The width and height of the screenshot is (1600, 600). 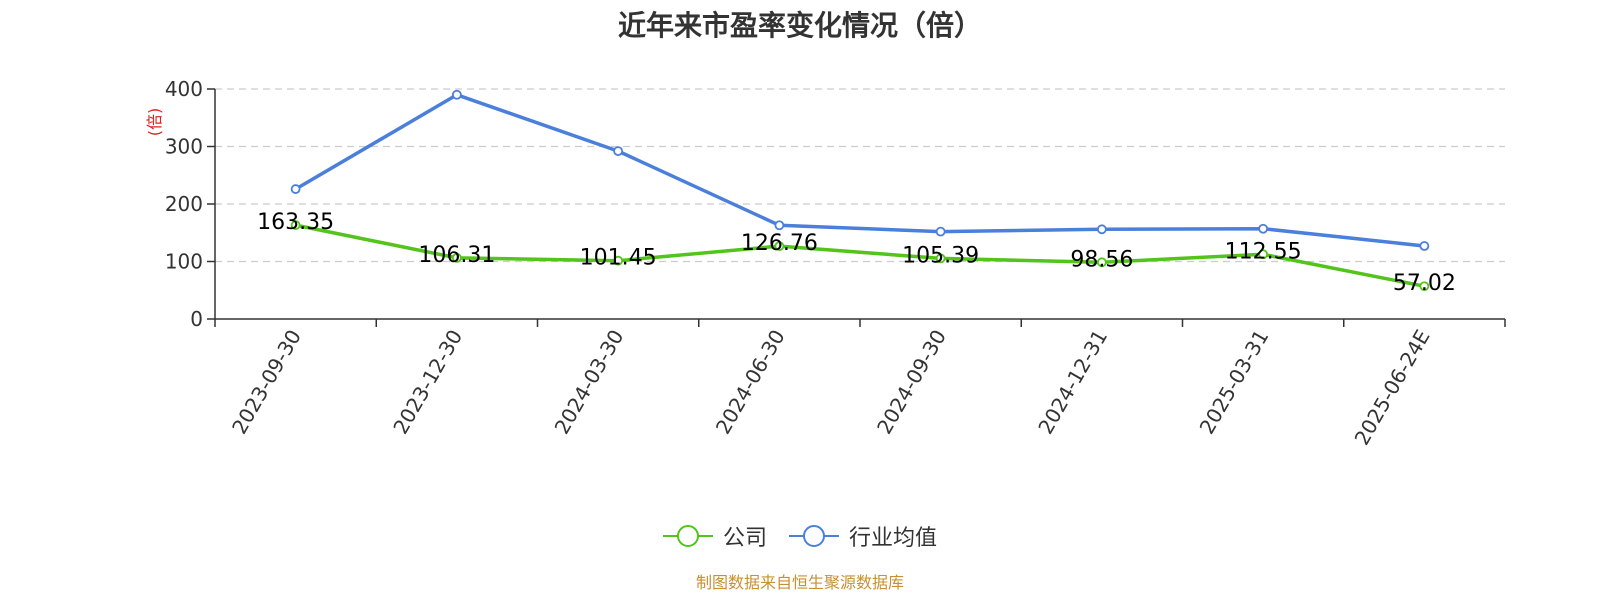 I want to click on x-tick-label: 2024-09-30, so click(x=911, y=382).